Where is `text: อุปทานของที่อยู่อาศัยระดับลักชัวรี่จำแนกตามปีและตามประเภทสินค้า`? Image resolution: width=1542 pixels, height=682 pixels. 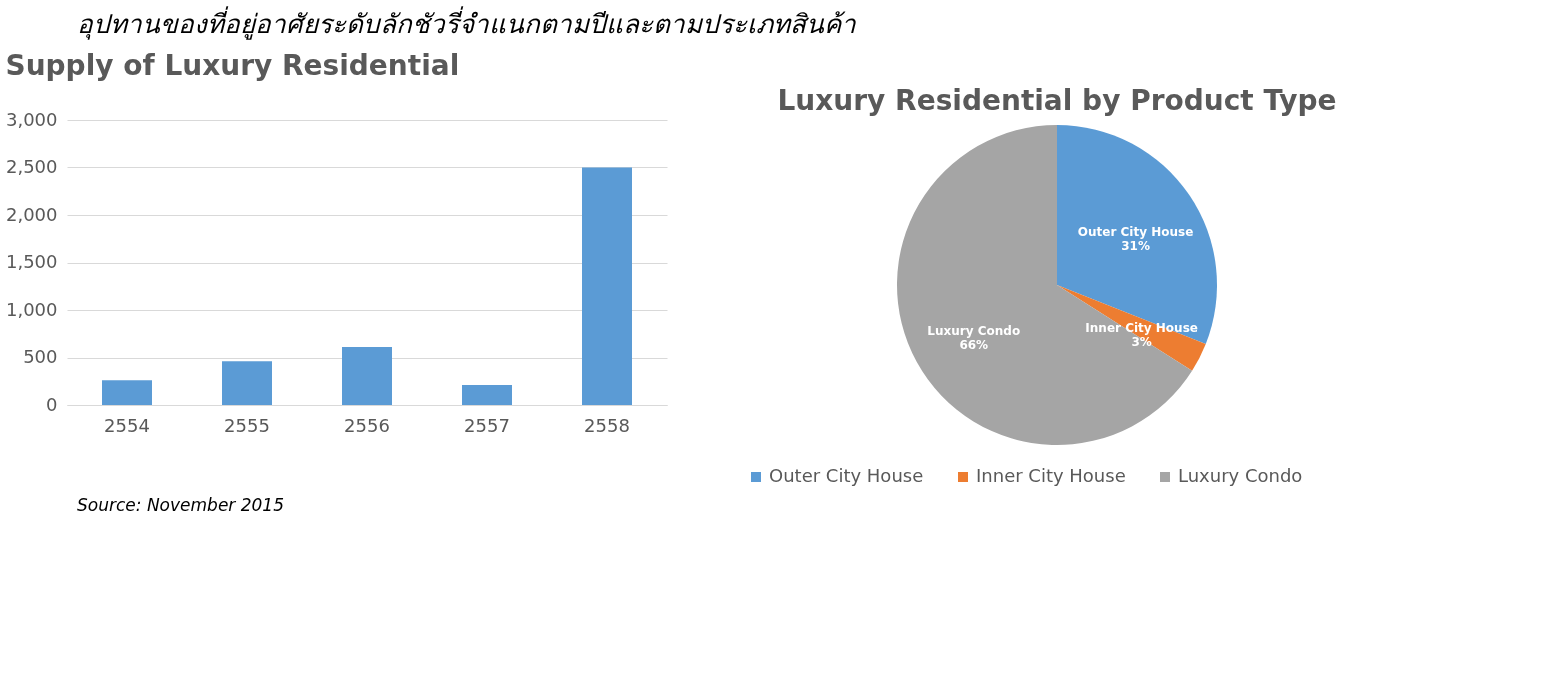 text: อุปทานของที่อยู่อาศัยระดับลักชัวรี่จำแนกตามปีและตามประเภทสินค้า is located at coordinates (467, 23).